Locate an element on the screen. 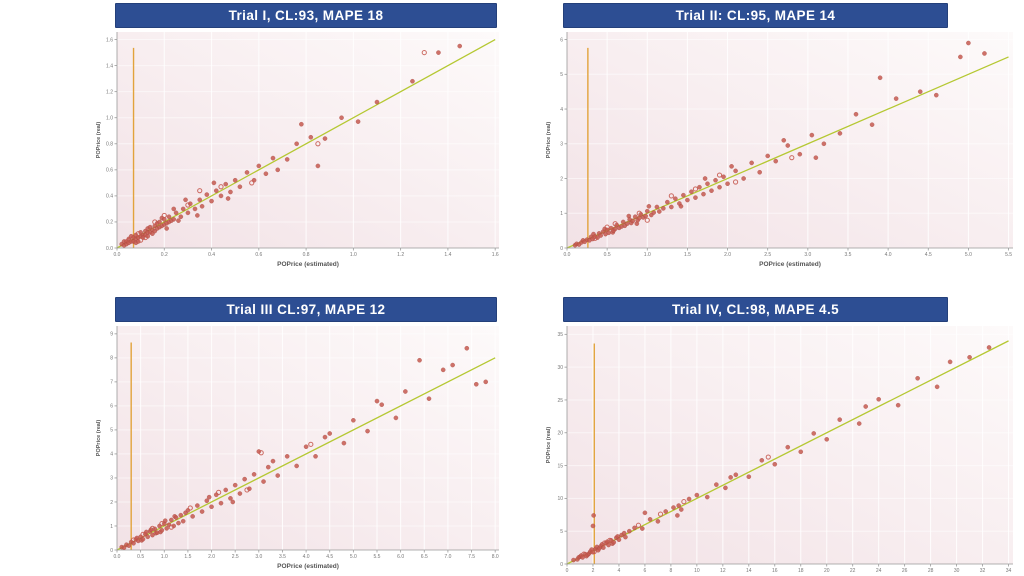 The width and height of the screenshot is (1024, 576). svg-text: 2.5 is located at coordinates (235, 557).